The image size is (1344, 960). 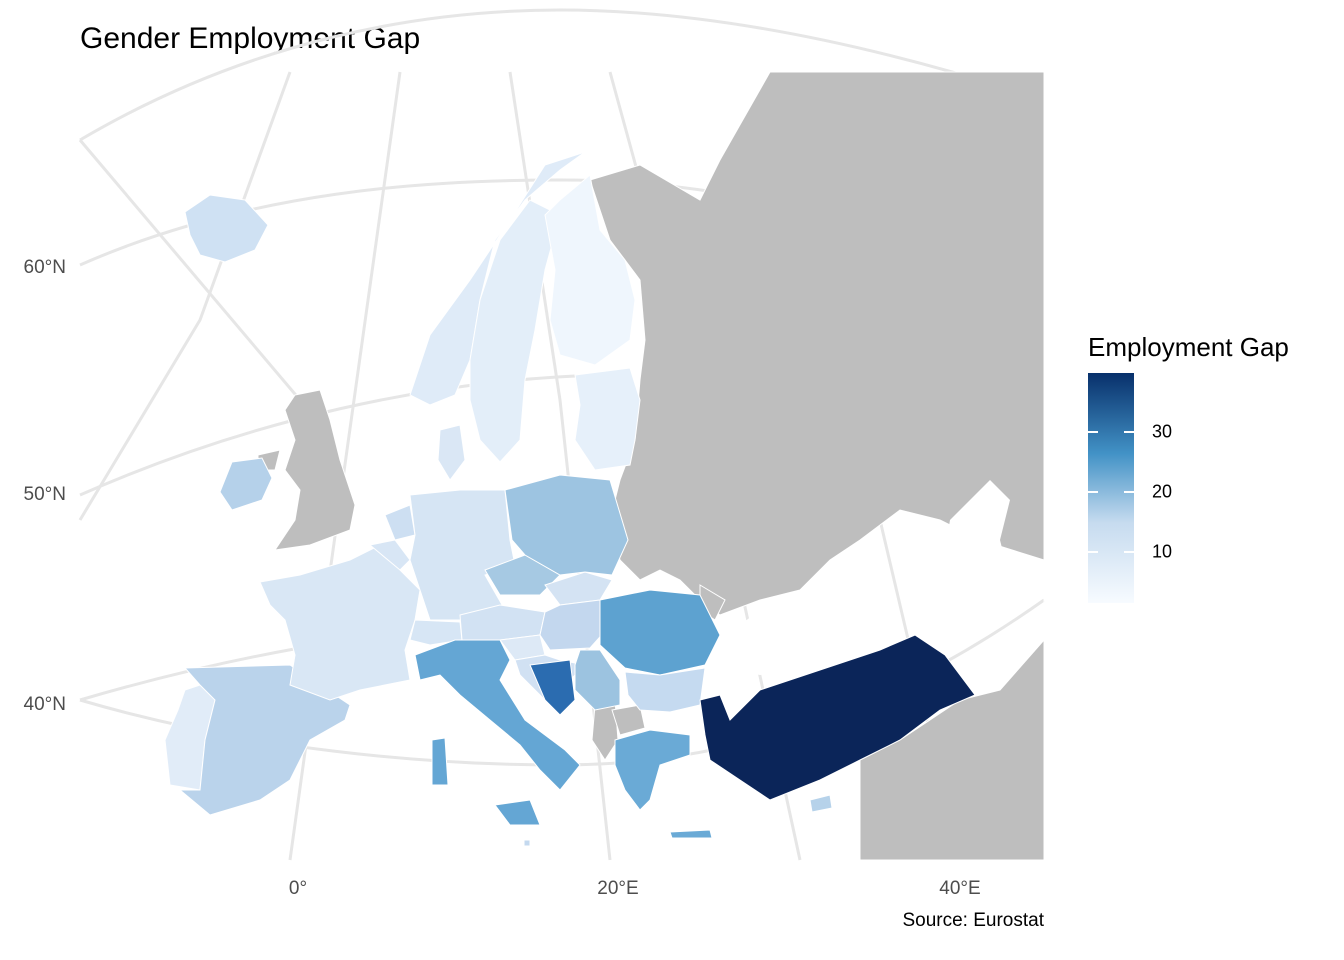 What do you see at coordinates (436, 632) in the screenshot?
I see `country-switzerland` at bounding box center [436, 632].